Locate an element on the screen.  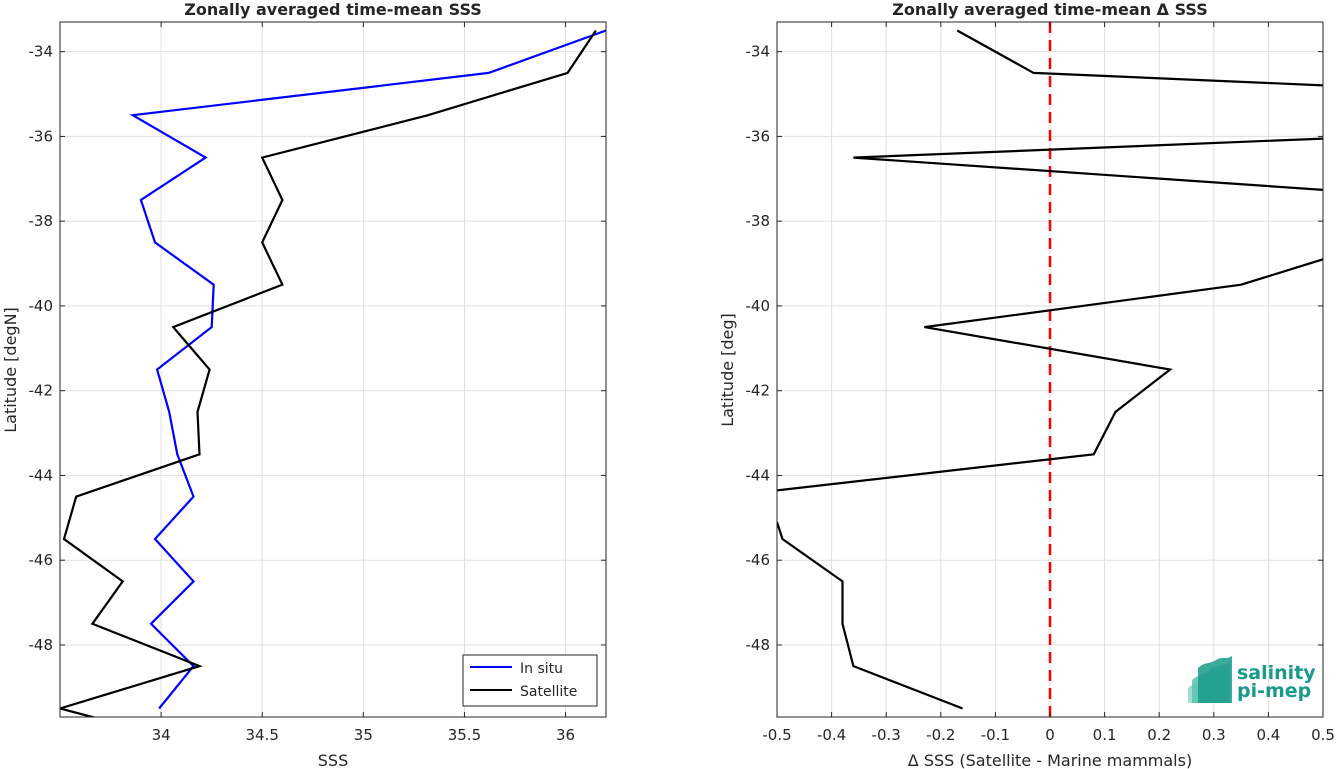
logo-text-line2: pi-mep is located at coordinates (1274, 691).